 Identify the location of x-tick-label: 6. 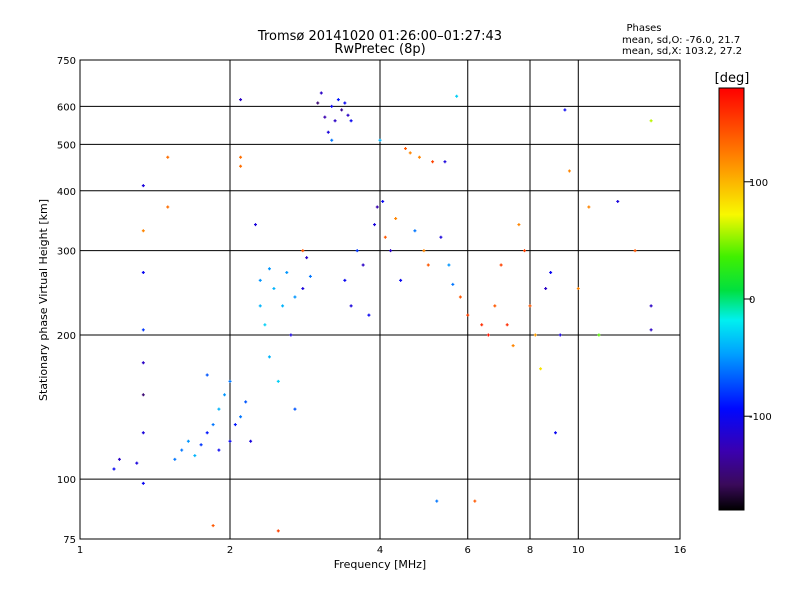
(468, 550).